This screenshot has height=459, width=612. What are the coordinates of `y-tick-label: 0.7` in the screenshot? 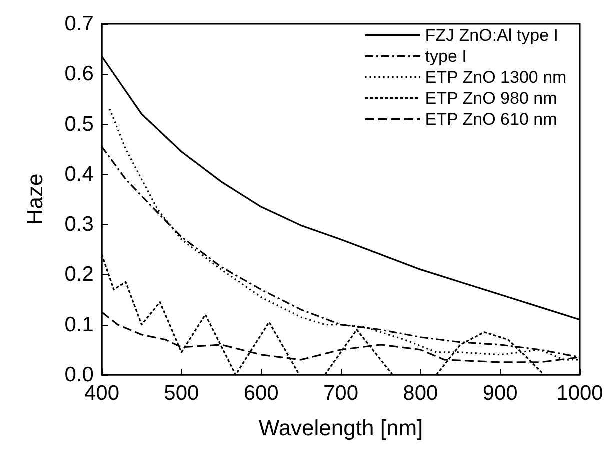 It's located at (79, 24).